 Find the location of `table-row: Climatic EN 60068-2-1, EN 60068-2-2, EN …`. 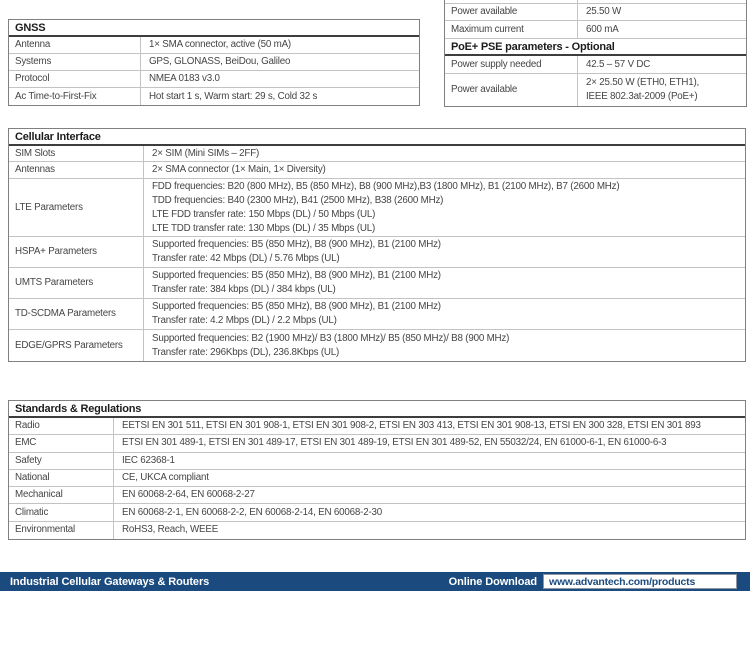

table-row: Climatic EN 60068-2-1, EN 60068-2-2, EN … is located at coordinates (377, 513).